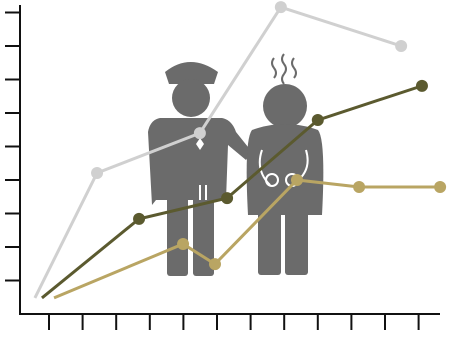 The height and width of the screenshot is (339, 449). What do you see at coordinates (285, 169) in the screenshot?
I see `prisoner-body` at bounding box center [285, 169].